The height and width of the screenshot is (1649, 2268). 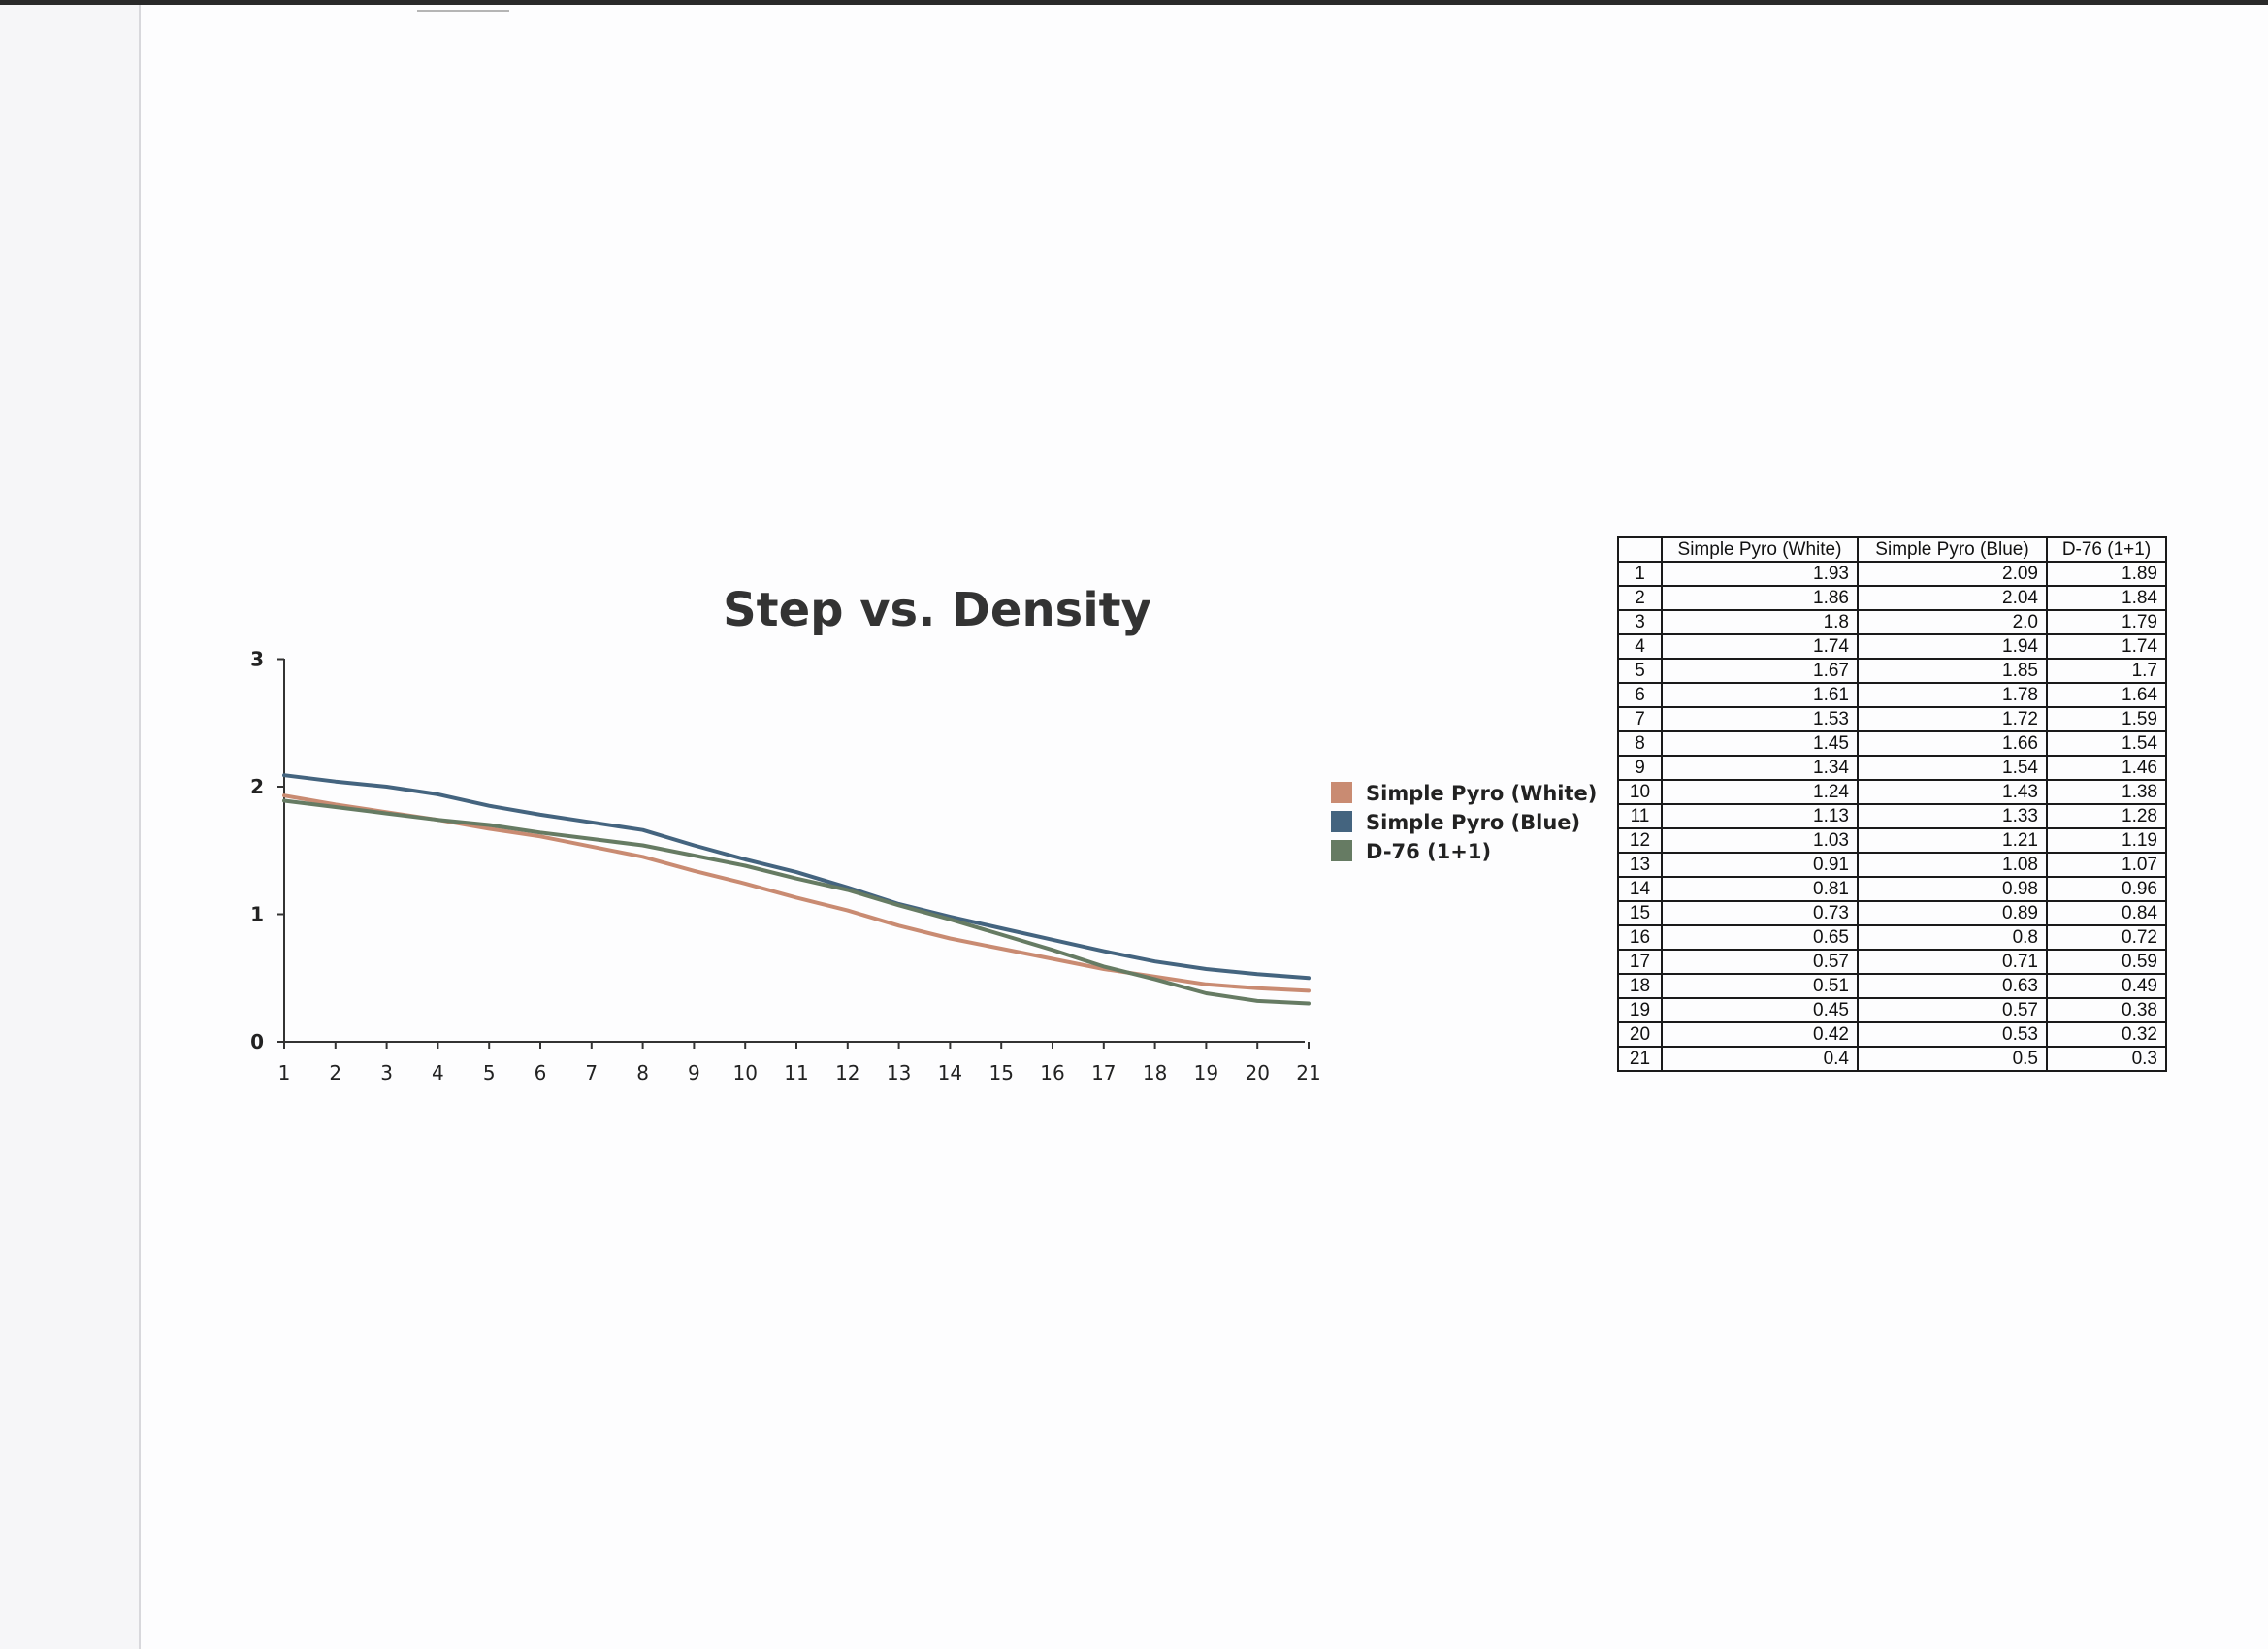 What do you see at coordinates (1000, 1072) in the screenshot?
I see `x-tick-label: 15` at bounding box center [1000, 1072].